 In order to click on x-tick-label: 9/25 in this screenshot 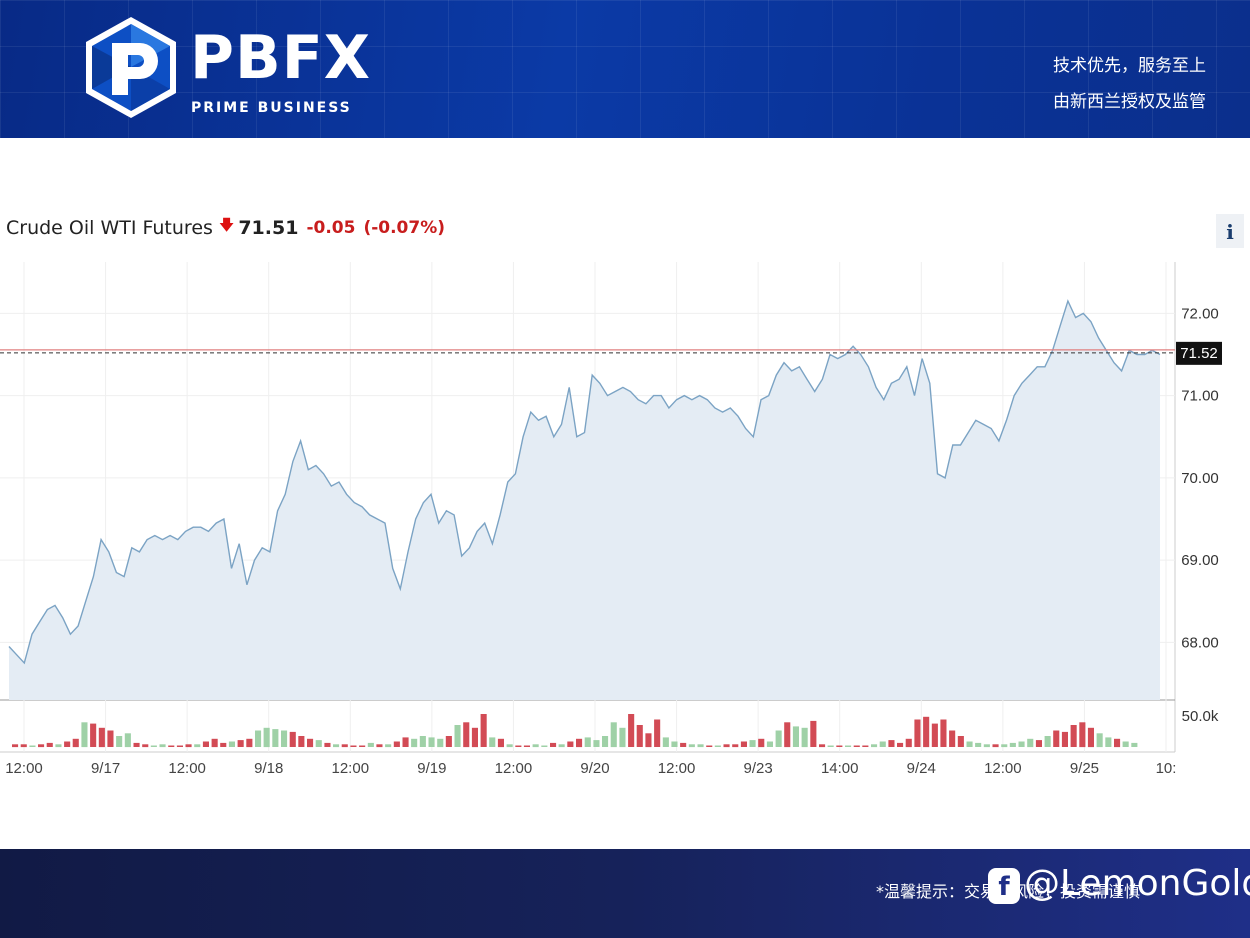, I will do `click(1084, 768)`.